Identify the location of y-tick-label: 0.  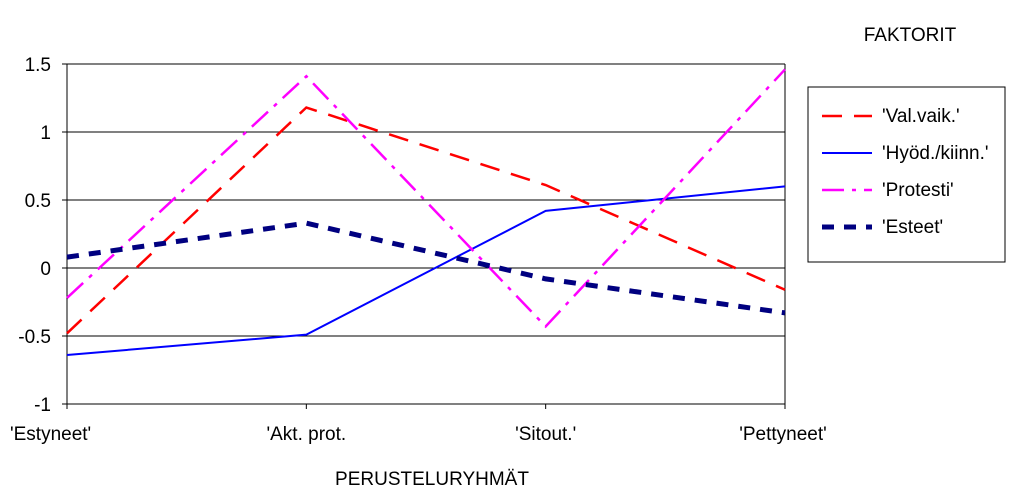
(45, 269).